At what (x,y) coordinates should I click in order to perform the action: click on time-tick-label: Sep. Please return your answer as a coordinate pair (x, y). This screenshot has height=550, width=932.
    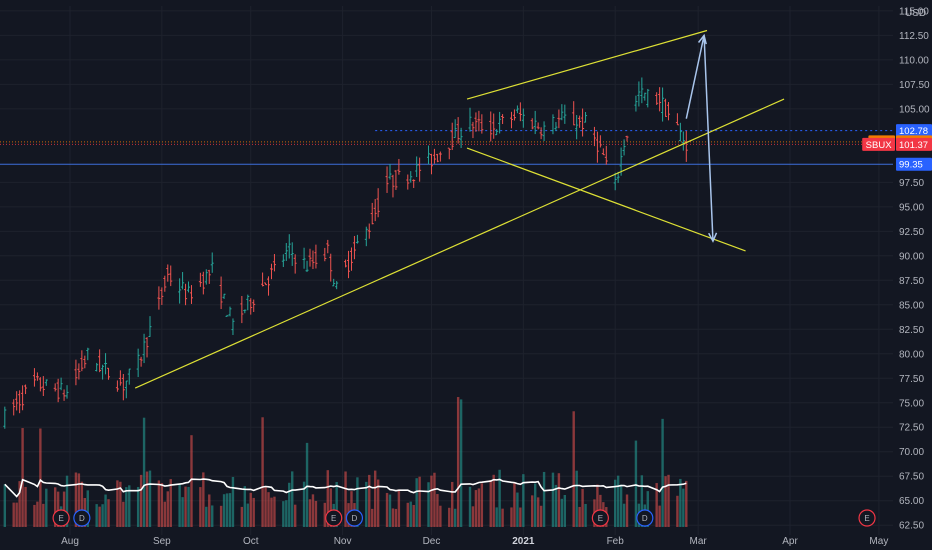
    Looking at the image, I should click on (162, 541).